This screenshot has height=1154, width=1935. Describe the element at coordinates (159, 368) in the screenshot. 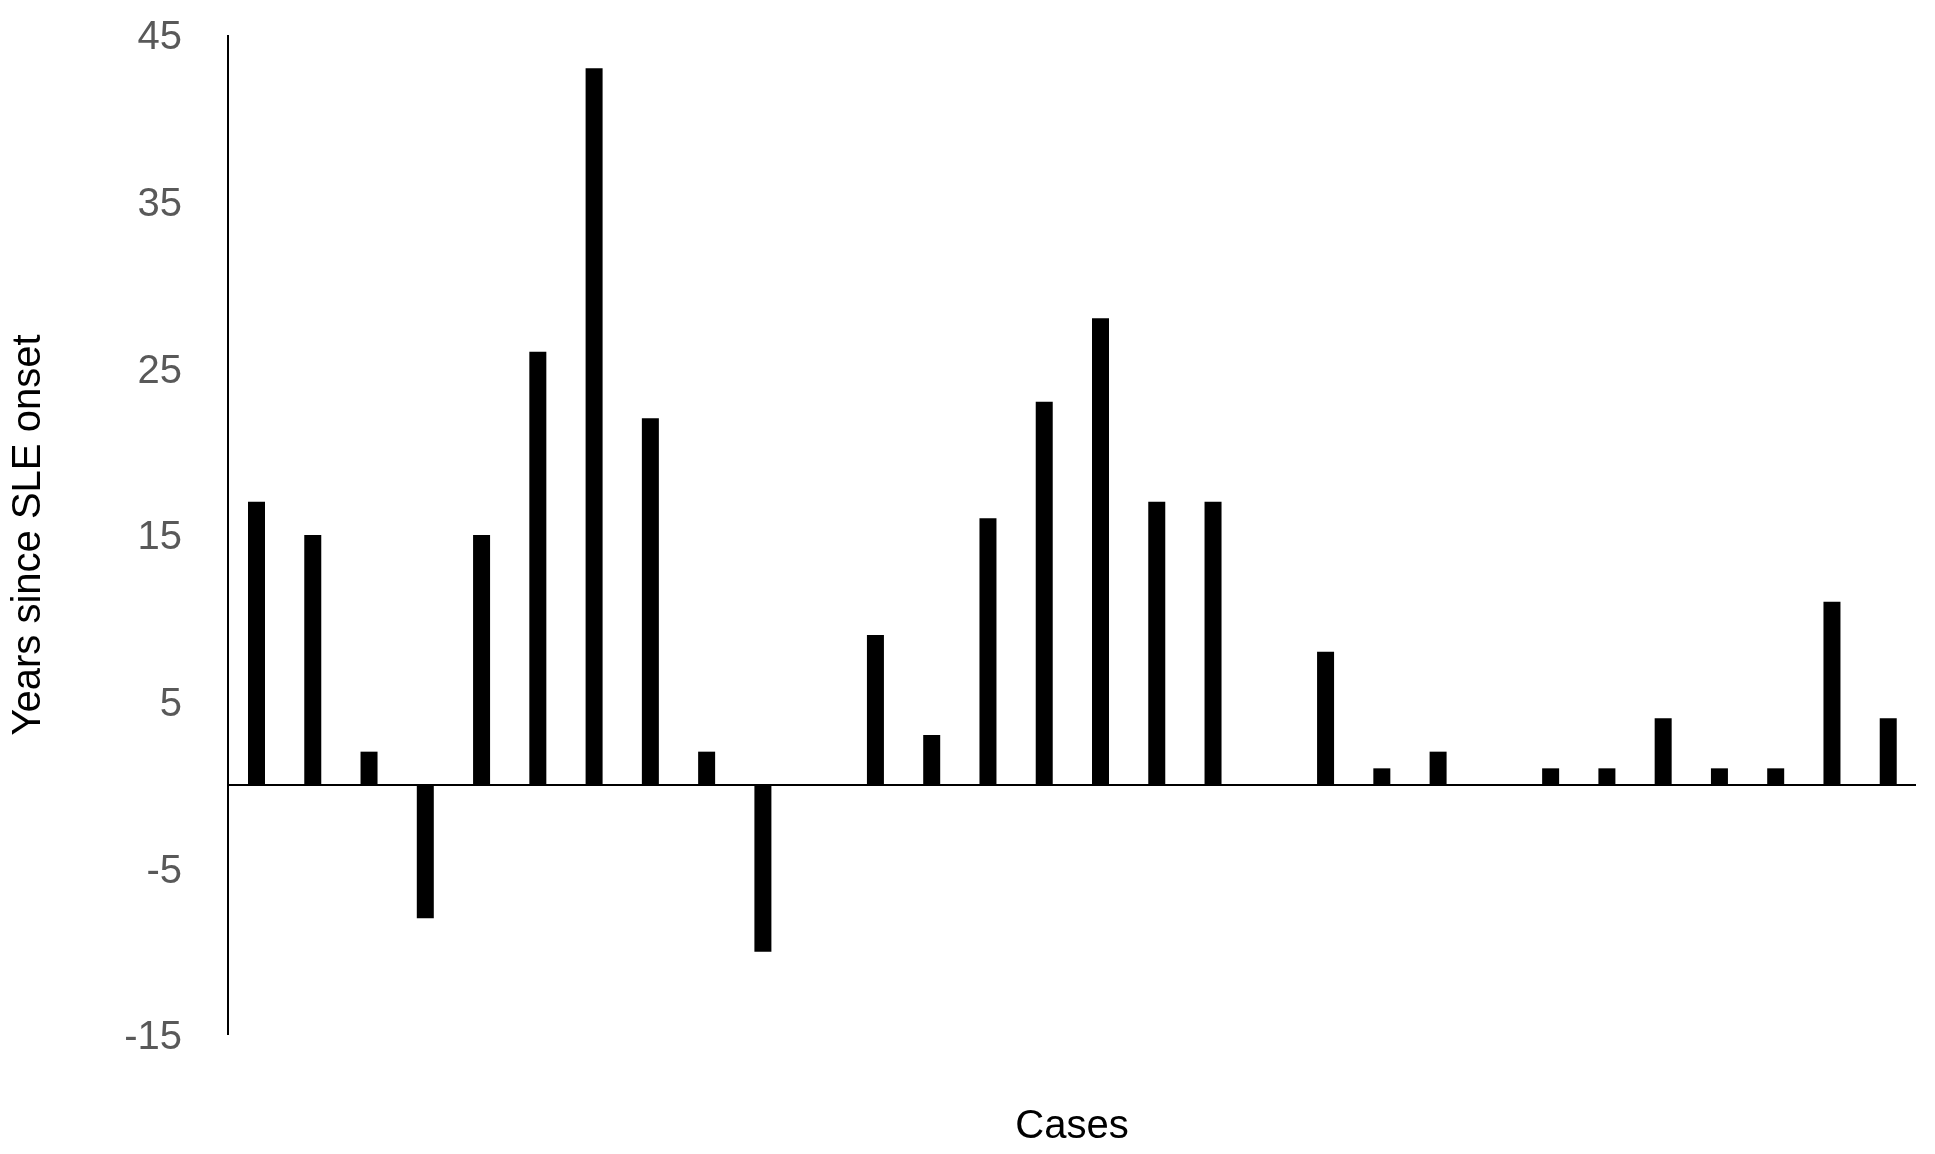

I see `y-tick-label: 25` at that location.